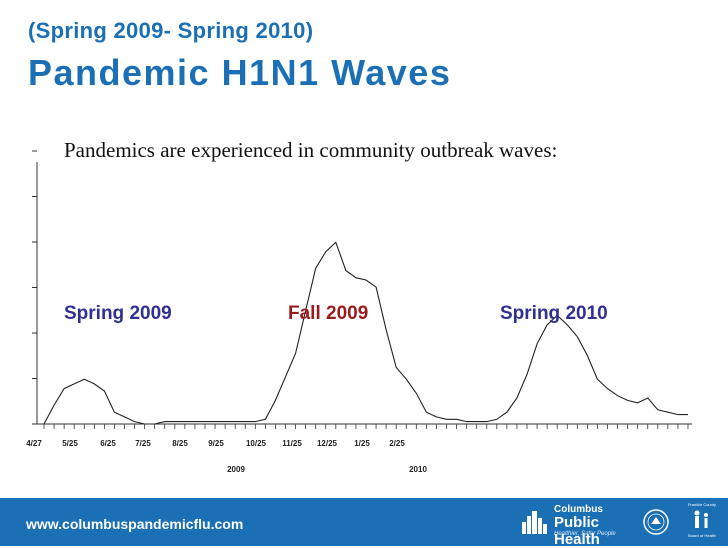 The height and width of the screenshot is (548, 728). What do you see at coordinates (578, 509) in the screenshot?
I see `logo-top-text: Columbus` at bounding box center [578, 509].